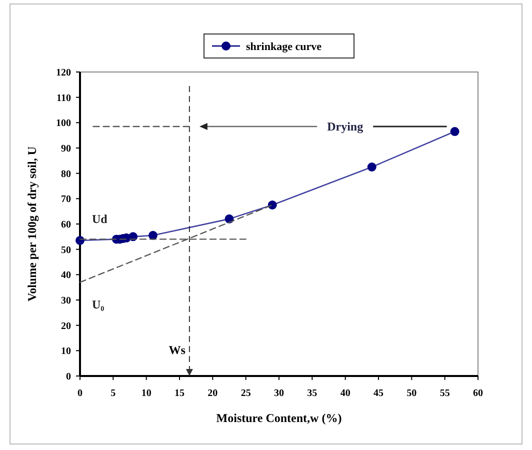  Describe the element at coordinates (279, 418) in the screenshot. I see `x-axis-title: Moisture Content,w (%)` at that location.